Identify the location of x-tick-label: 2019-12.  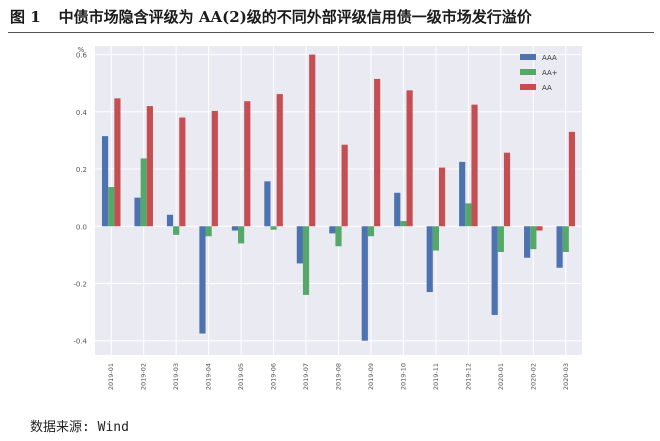
(468, 376).